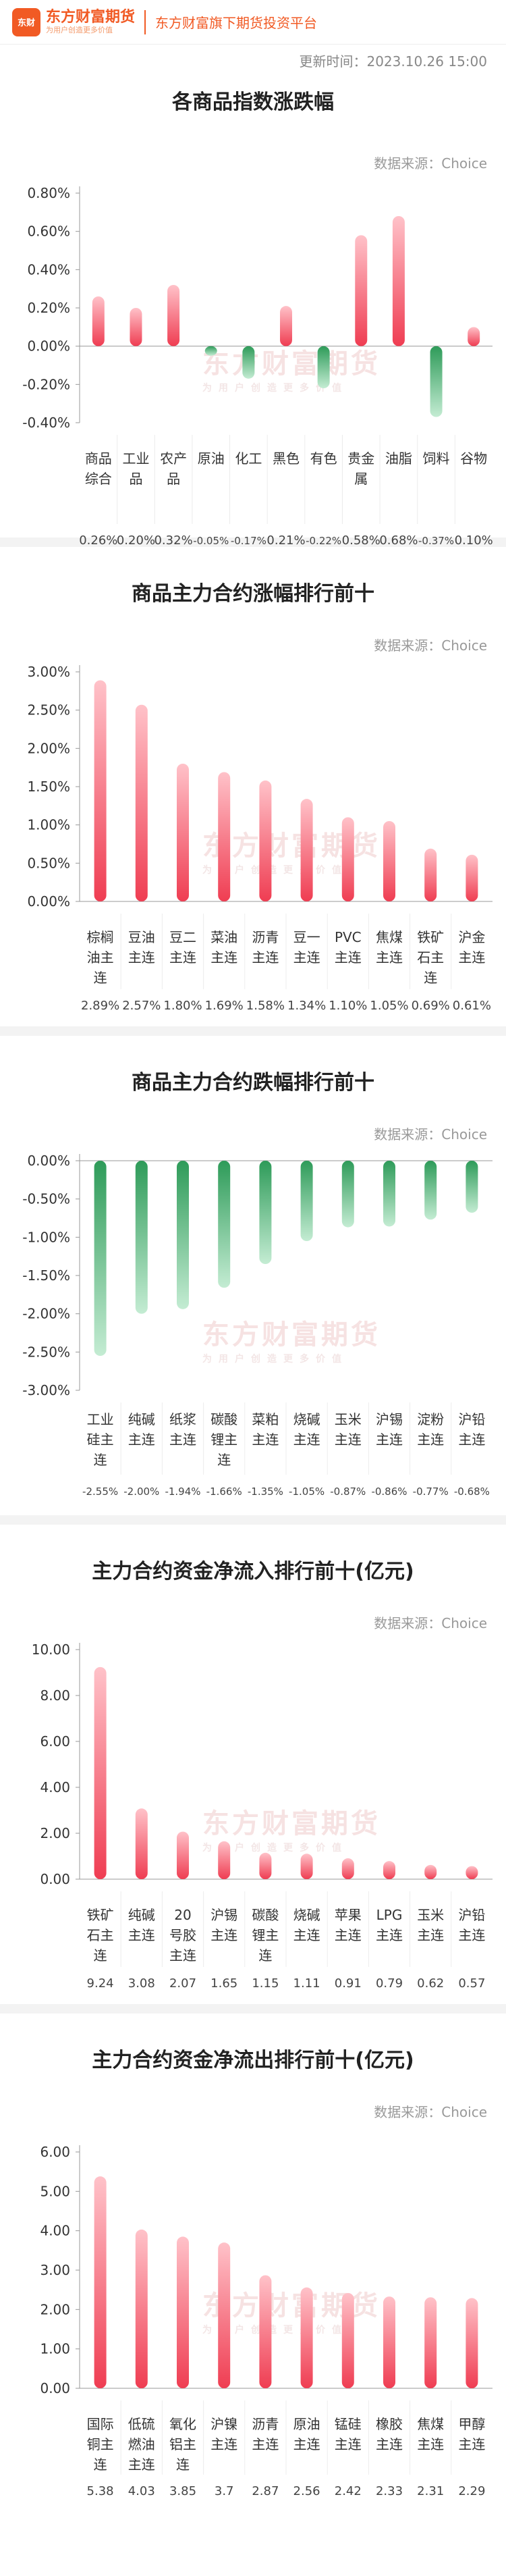 Image resolution: width=506 pixels, height=2576 pixels. What do you see at coordinates (183, 2444) in the screenshot?
I see `category-label: 铝主` at bounding box center [183, 2444].